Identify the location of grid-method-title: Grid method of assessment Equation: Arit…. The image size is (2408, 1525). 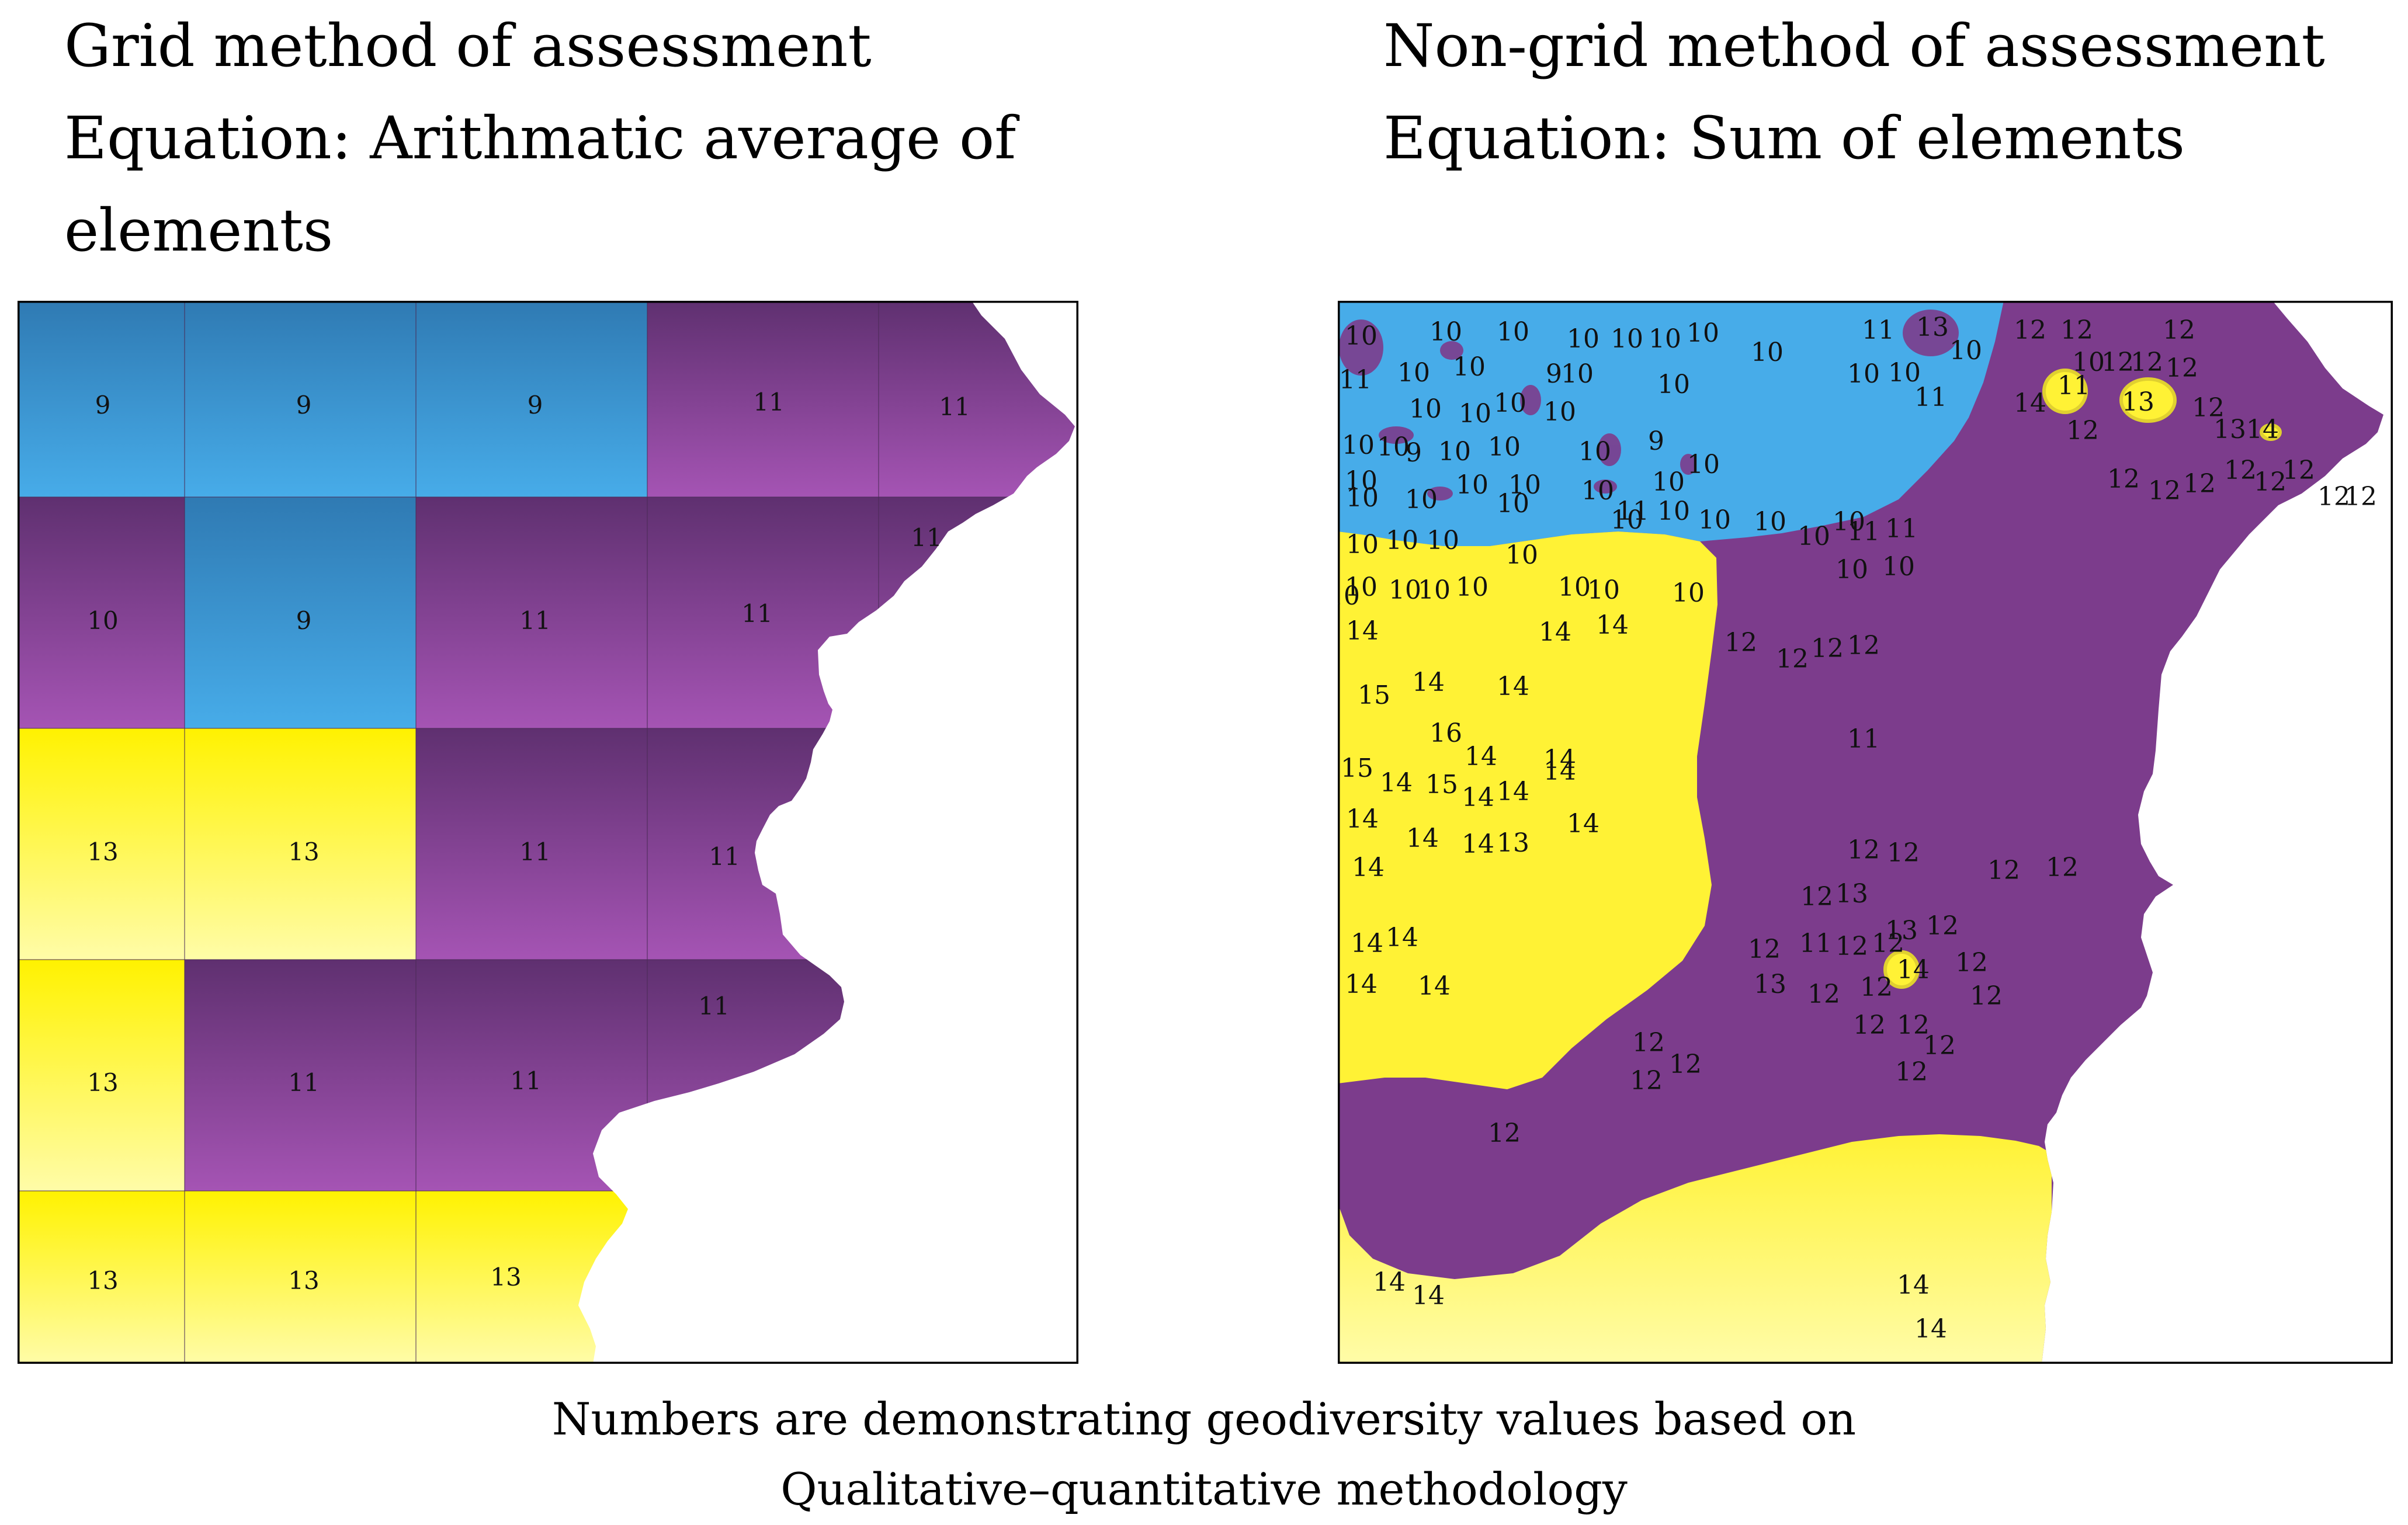
(590, 138).